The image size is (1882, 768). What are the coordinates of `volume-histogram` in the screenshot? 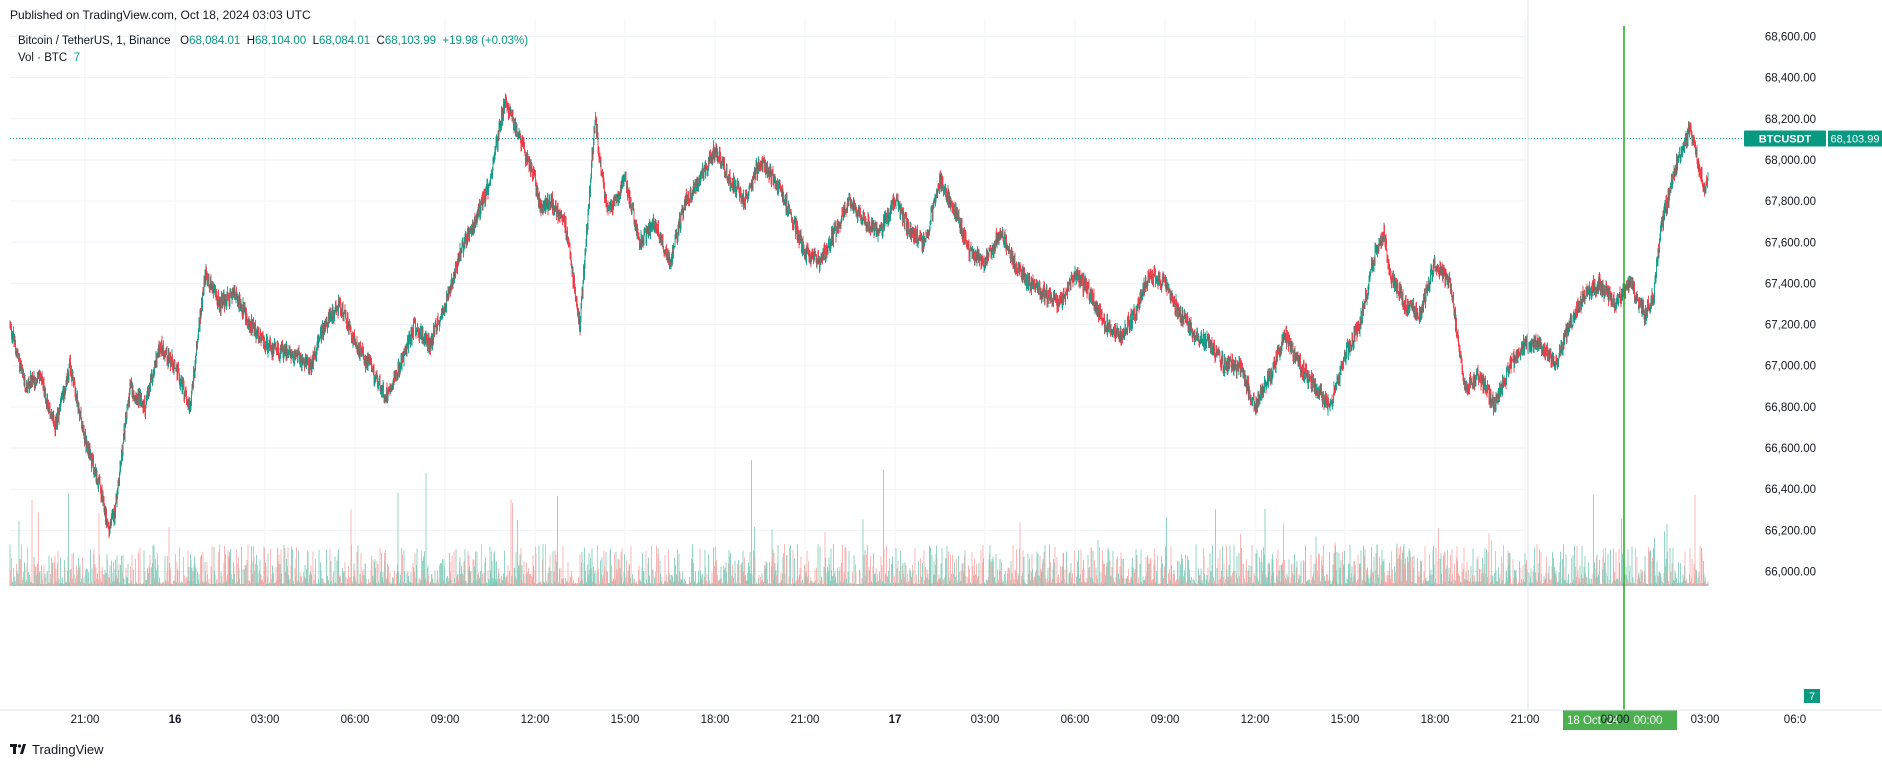 It's located at (859, 523).